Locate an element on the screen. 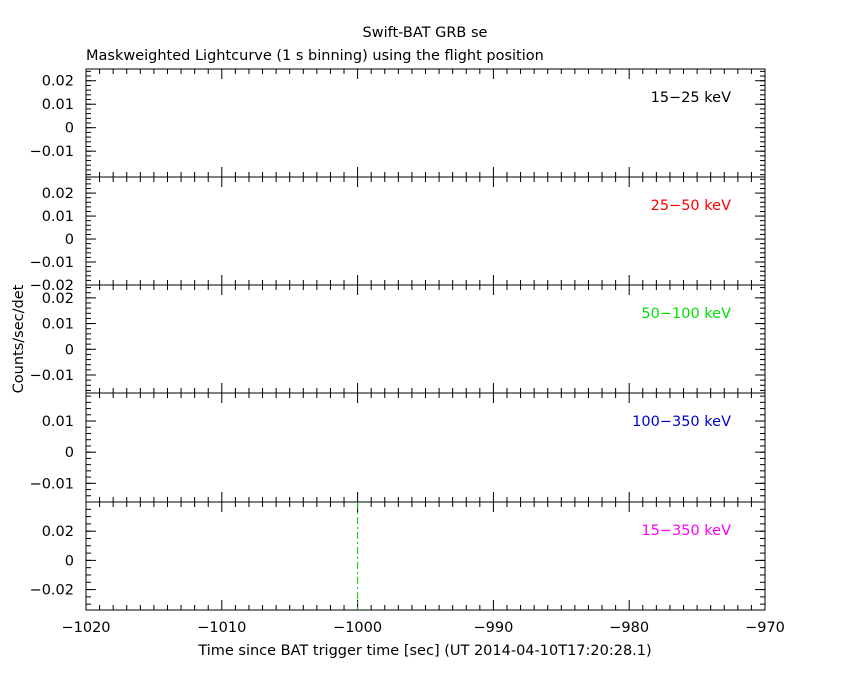  x-tick-label: −1000 is located at coordinates (357, 628).